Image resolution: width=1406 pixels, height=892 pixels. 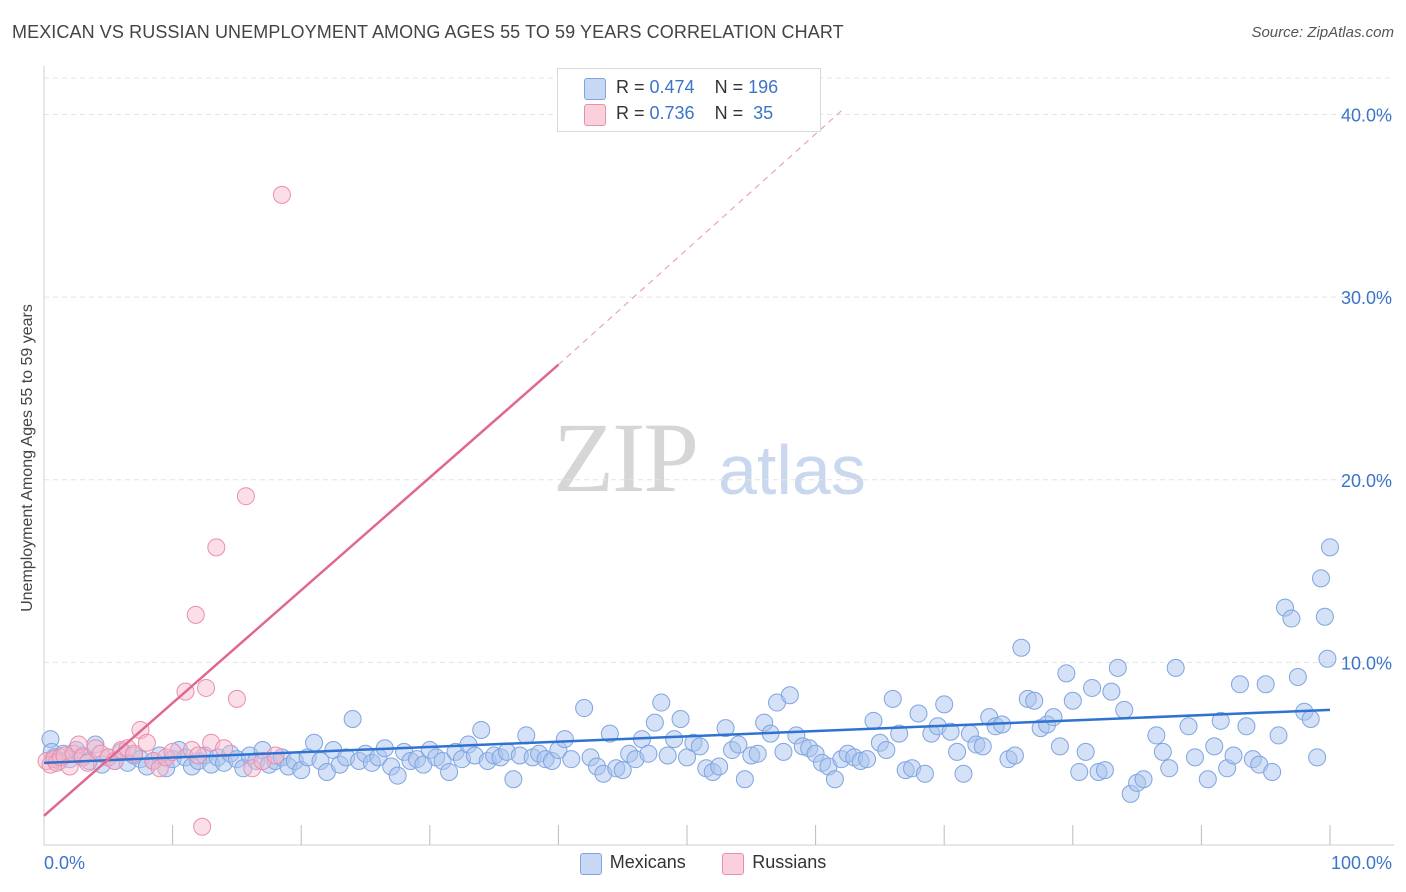 What do you see at coordinates (1366, 298) in the screenshot?
I see `y-tick-label: 30.0%` at bounding box center [1366, 298].